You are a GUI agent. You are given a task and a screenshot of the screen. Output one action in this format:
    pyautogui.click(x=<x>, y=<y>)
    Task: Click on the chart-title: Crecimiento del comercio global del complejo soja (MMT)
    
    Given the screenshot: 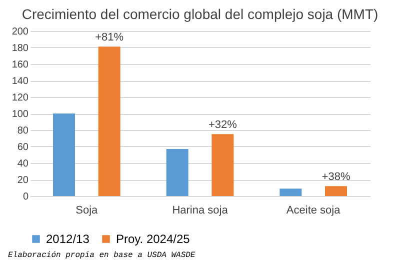 What is the action you would take?
    pyautogui.click(x=200, y=14)
    